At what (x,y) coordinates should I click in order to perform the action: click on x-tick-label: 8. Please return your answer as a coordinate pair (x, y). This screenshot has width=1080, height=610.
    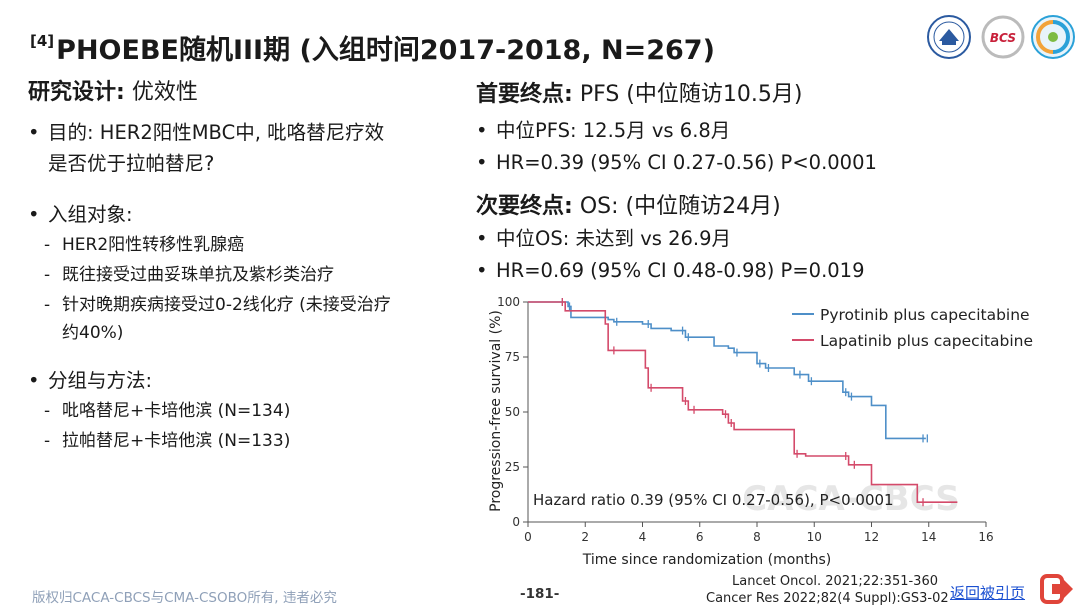
    Looking at the image, I should click on (757, 537).